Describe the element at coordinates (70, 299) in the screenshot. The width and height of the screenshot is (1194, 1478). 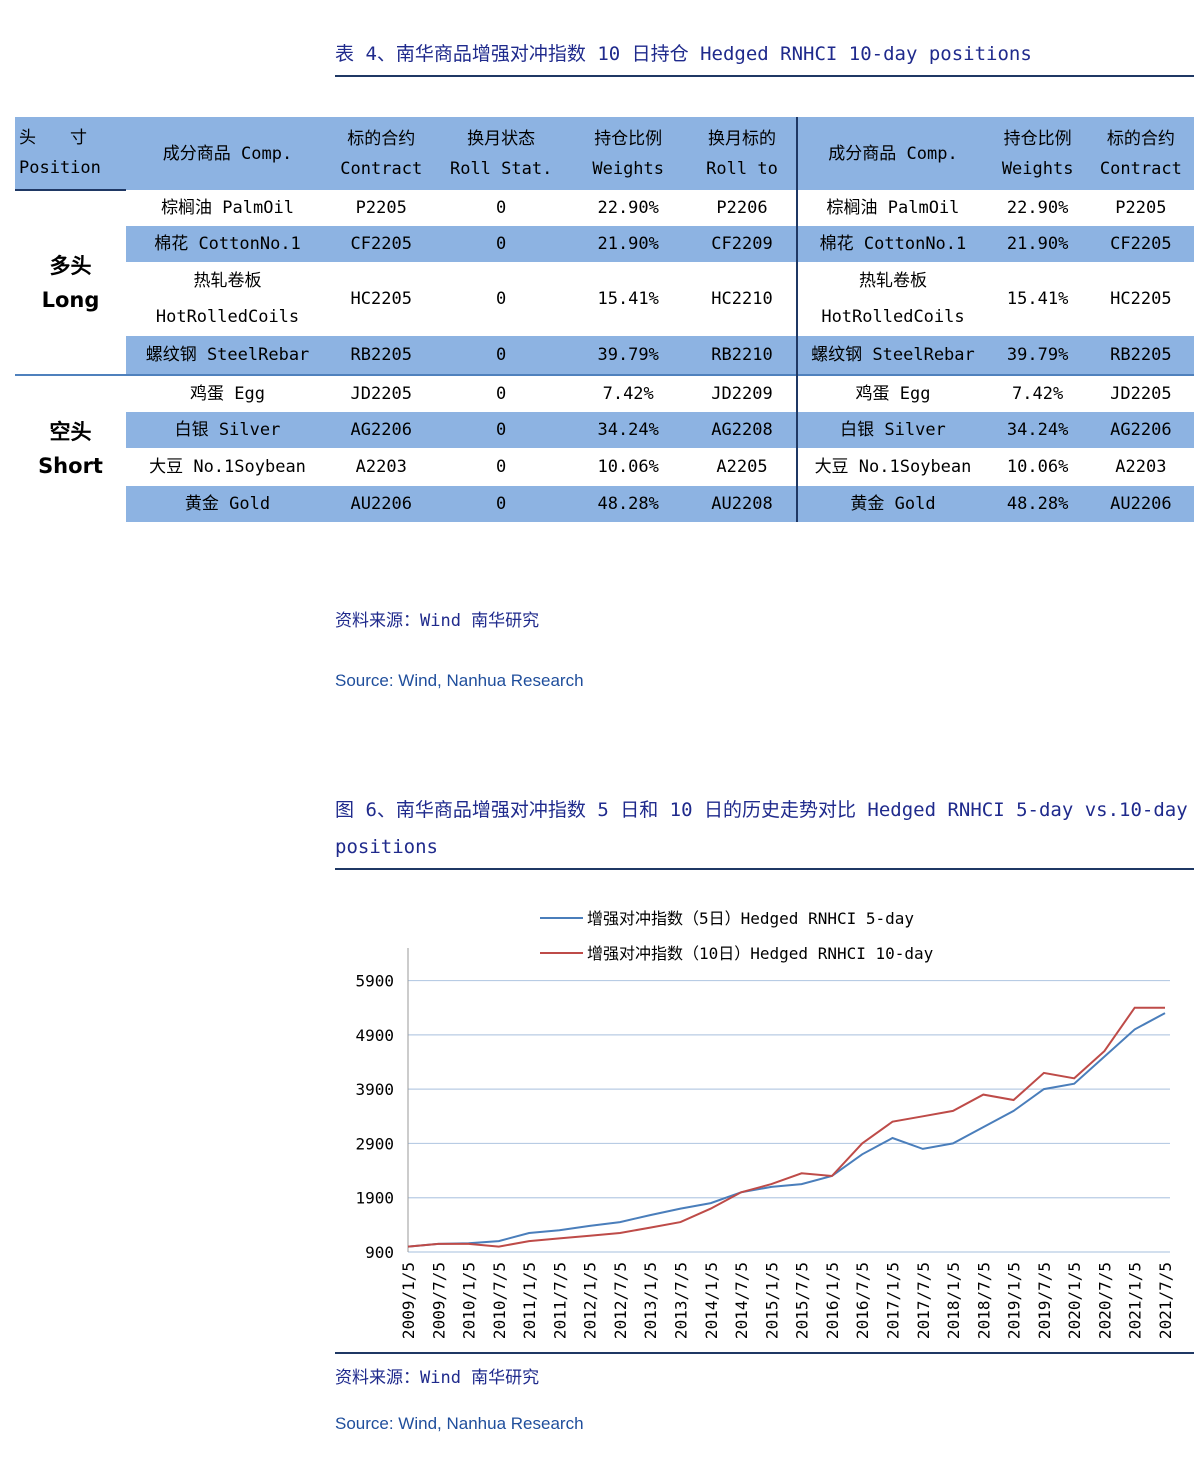
I see `group-text: Long` at that location.